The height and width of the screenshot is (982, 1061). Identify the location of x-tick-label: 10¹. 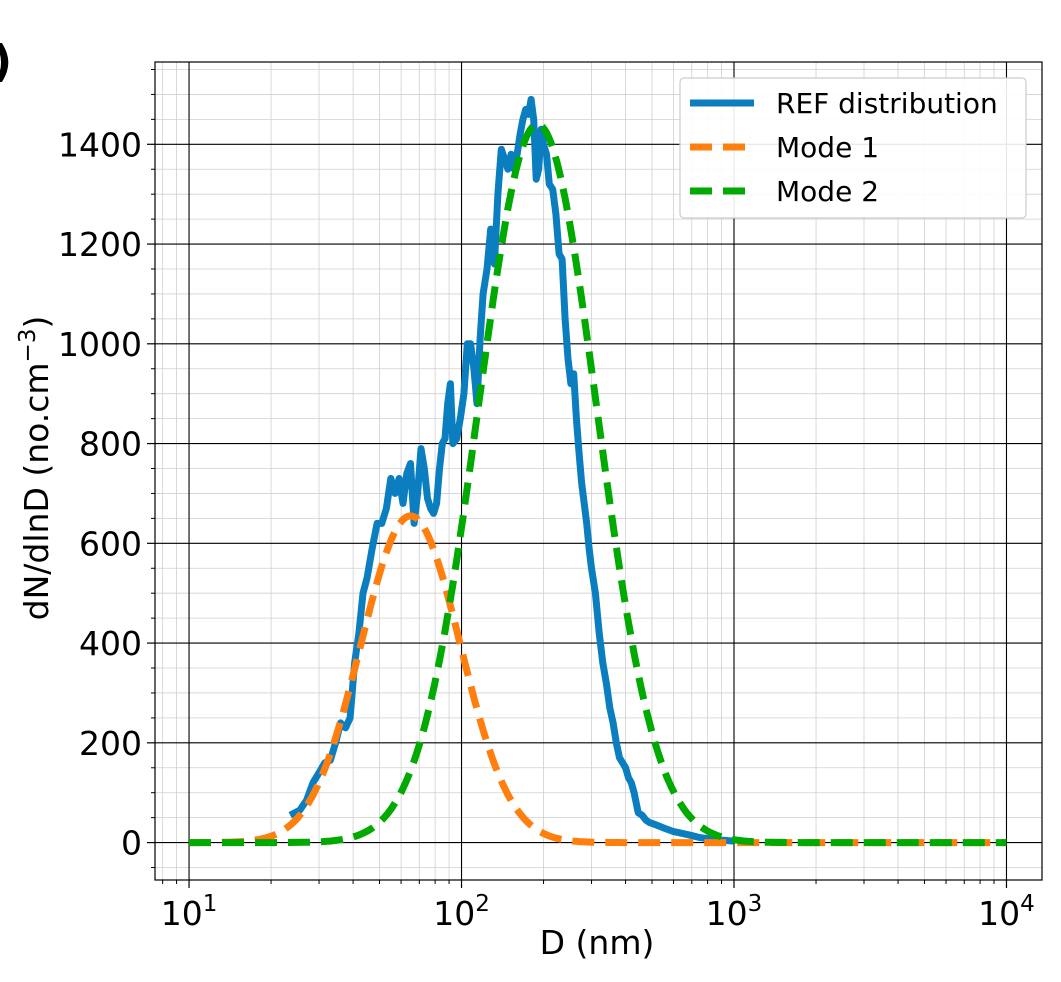
(189, 912).